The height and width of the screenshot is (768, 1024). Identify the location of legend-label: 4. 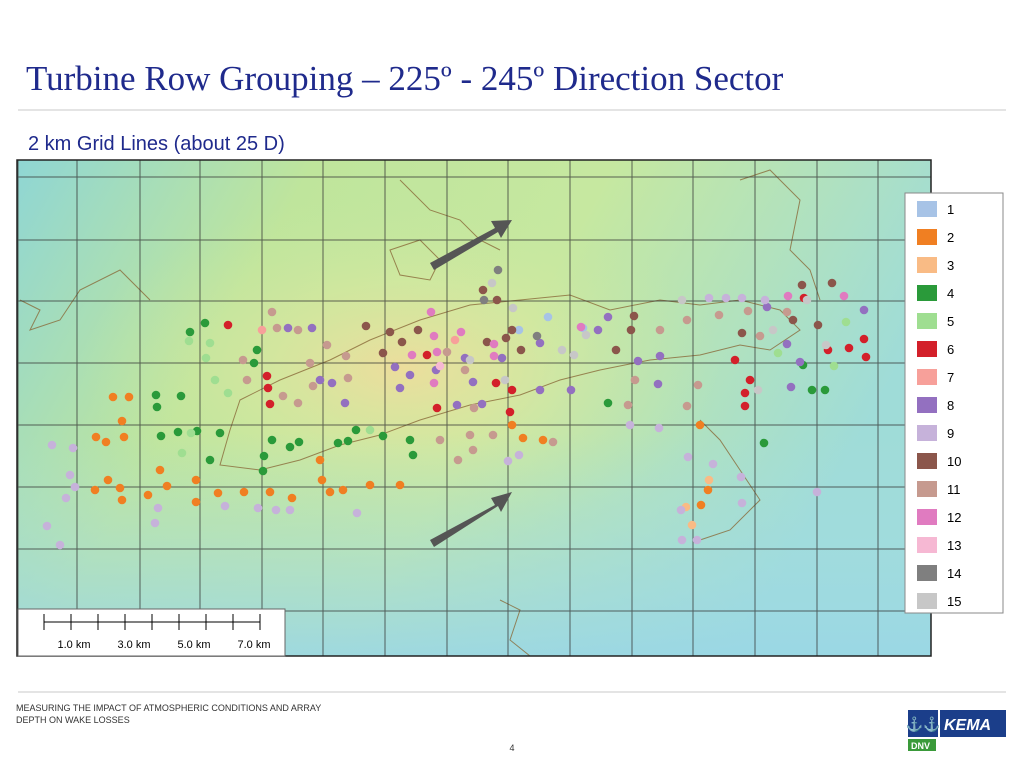
(950, 293).